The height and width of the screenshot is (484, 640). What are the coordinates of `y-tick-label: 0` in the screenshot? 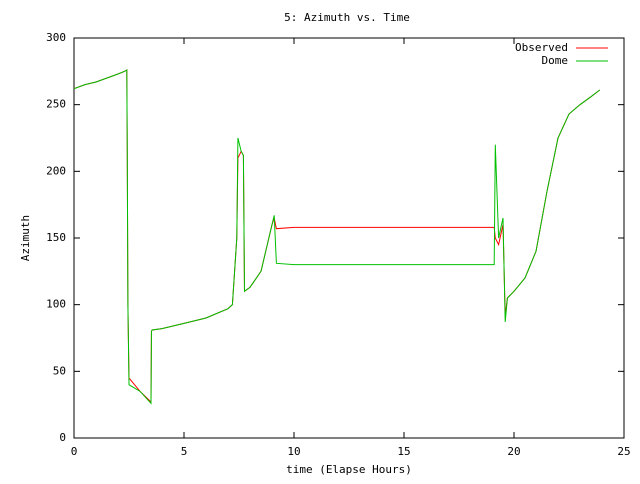 It's located at (62, 437).